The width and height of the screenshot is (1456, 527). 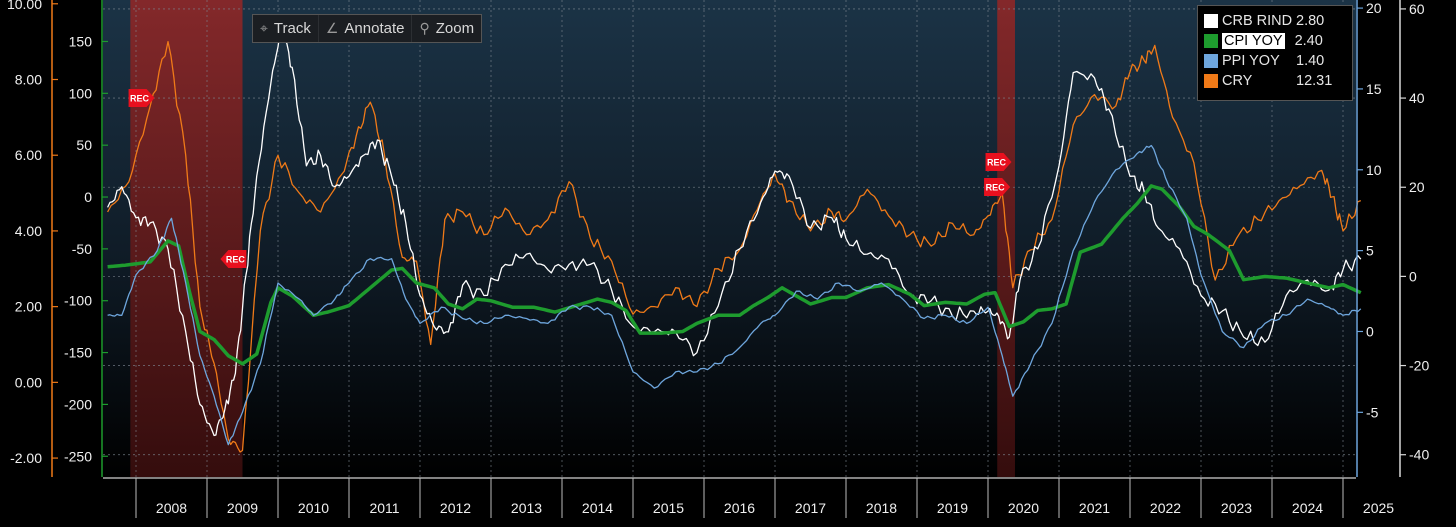 What do you see at coordinates (1236, 508) in the screenshot?
I see `x-axis-tick-label: 2023` at bounding box center [1236, 508].